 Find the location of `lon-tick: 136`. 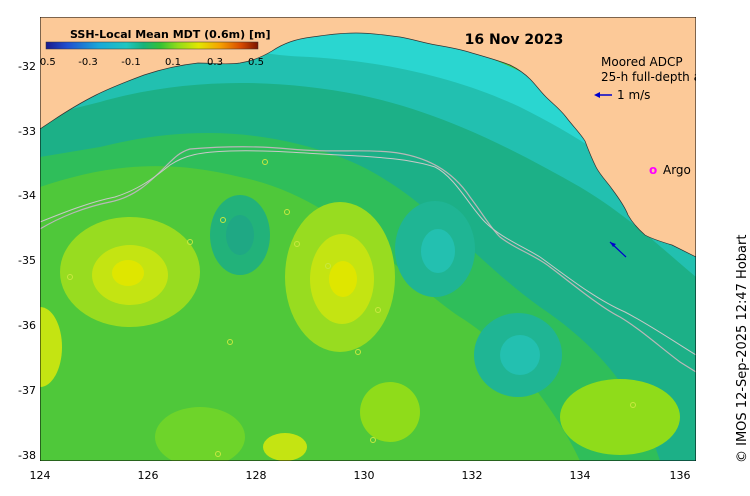

lon-tick: 136 is located at coordinates (680, 475).